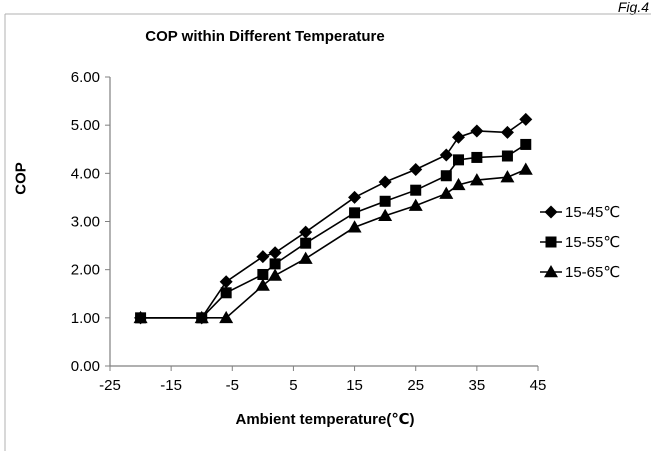  What do you see at coordinates (592, 272) in the screenshot?
I see `legend-label: 15-65℃` at bounding box center [592, 272].